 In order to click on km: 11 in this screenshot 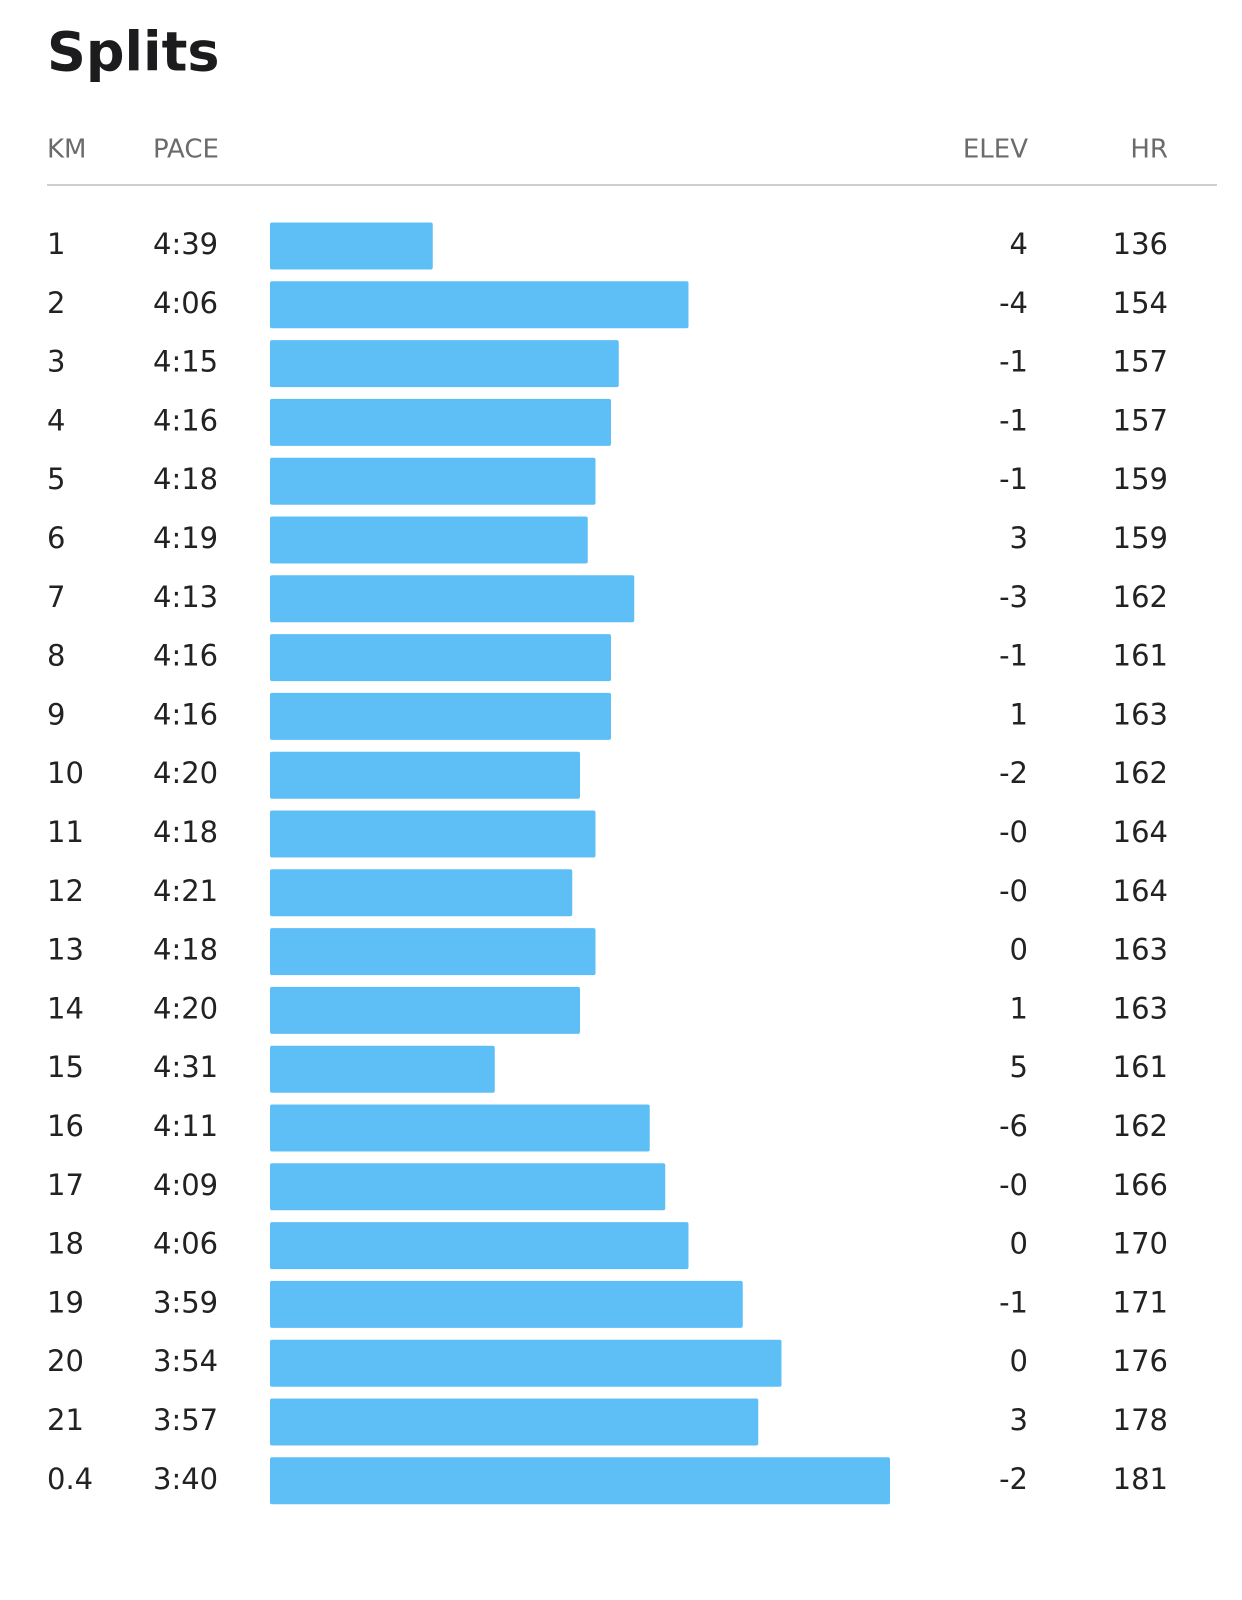, I will do `click(65, 832)`.